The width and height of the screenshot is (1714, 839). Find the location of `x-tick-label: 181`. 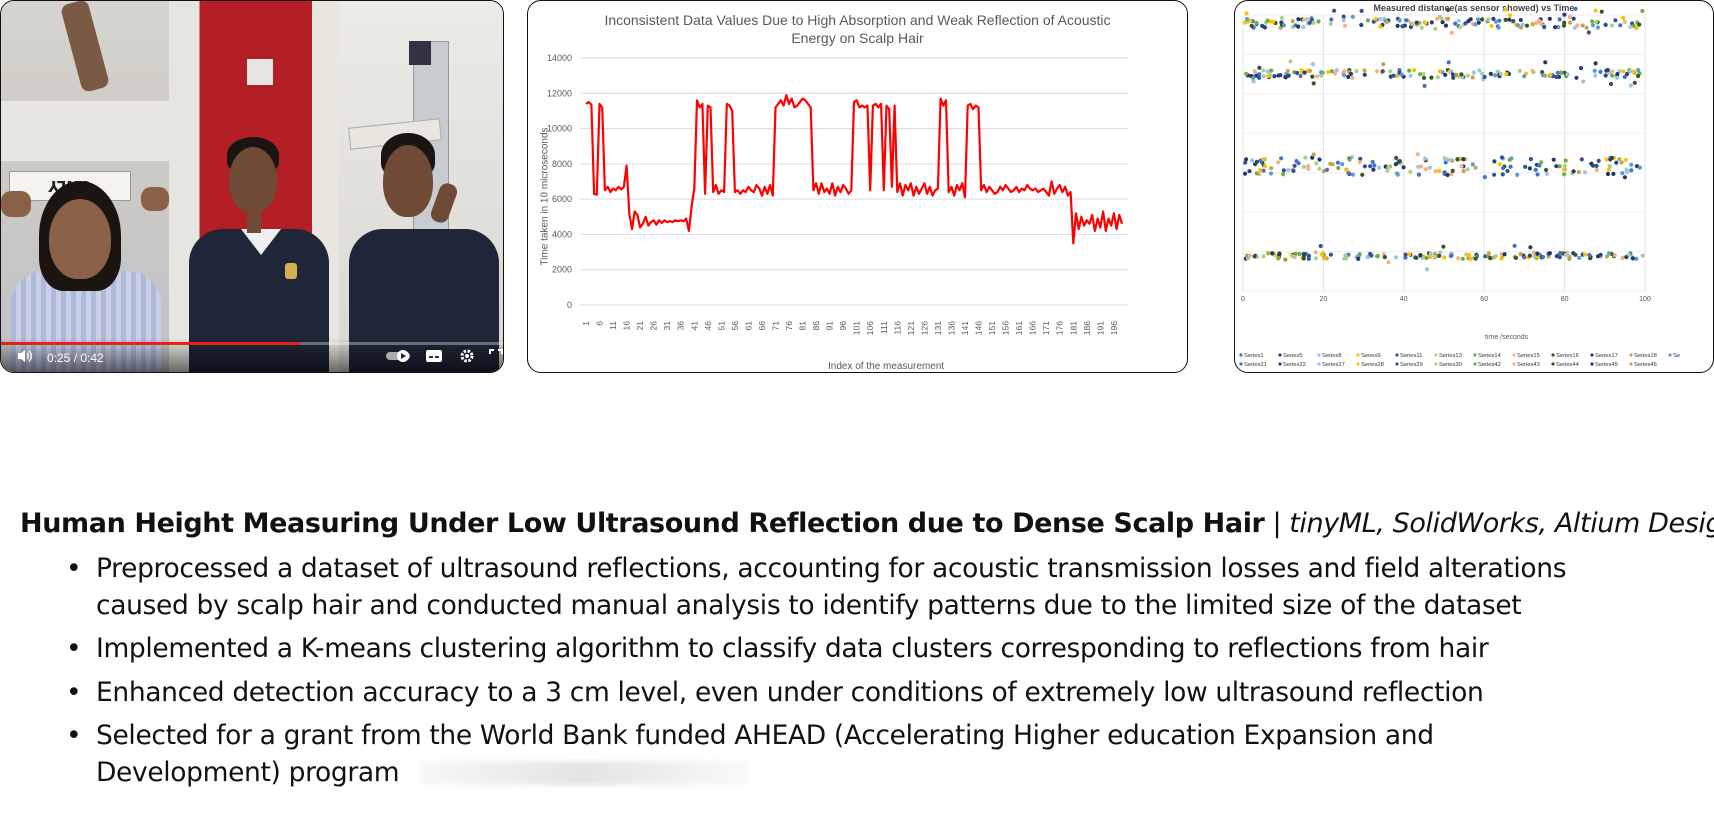

x-tick-label: 181 is located at coordinates (1073, 328).